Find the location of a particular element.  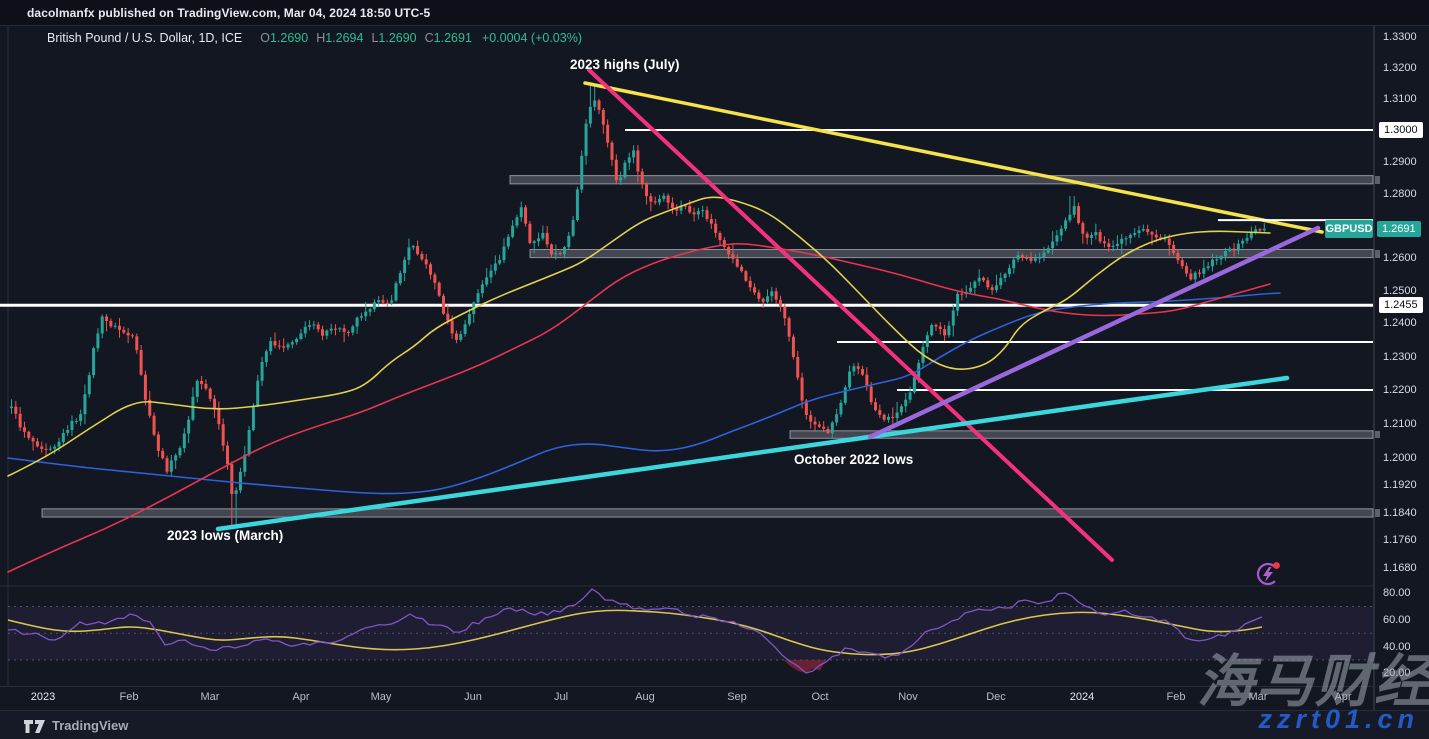

price-axis-label: 1.2200 is located at coordinates (1400, 390).